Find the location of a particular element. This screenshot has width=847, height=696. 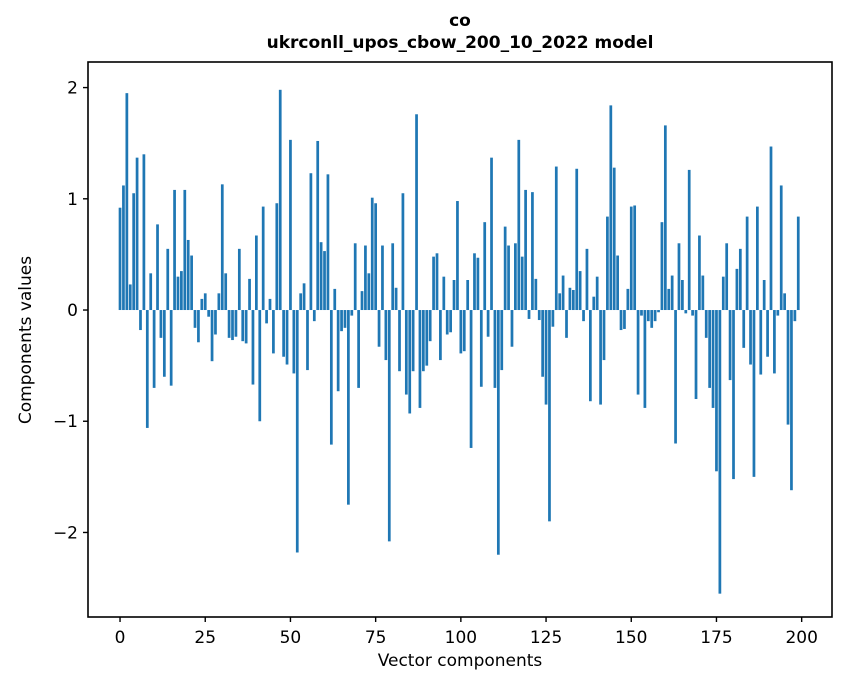

x-tick-label: 175 is located at coordinates (716, 638).